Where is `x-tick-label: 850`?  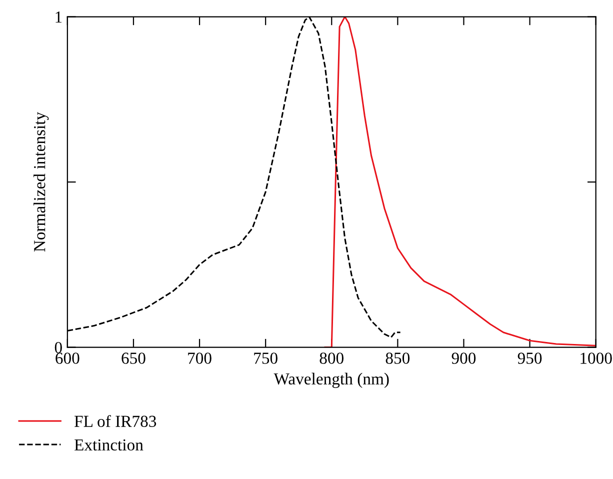
x-tick-label: 850 is located at coordinates (398, 358).